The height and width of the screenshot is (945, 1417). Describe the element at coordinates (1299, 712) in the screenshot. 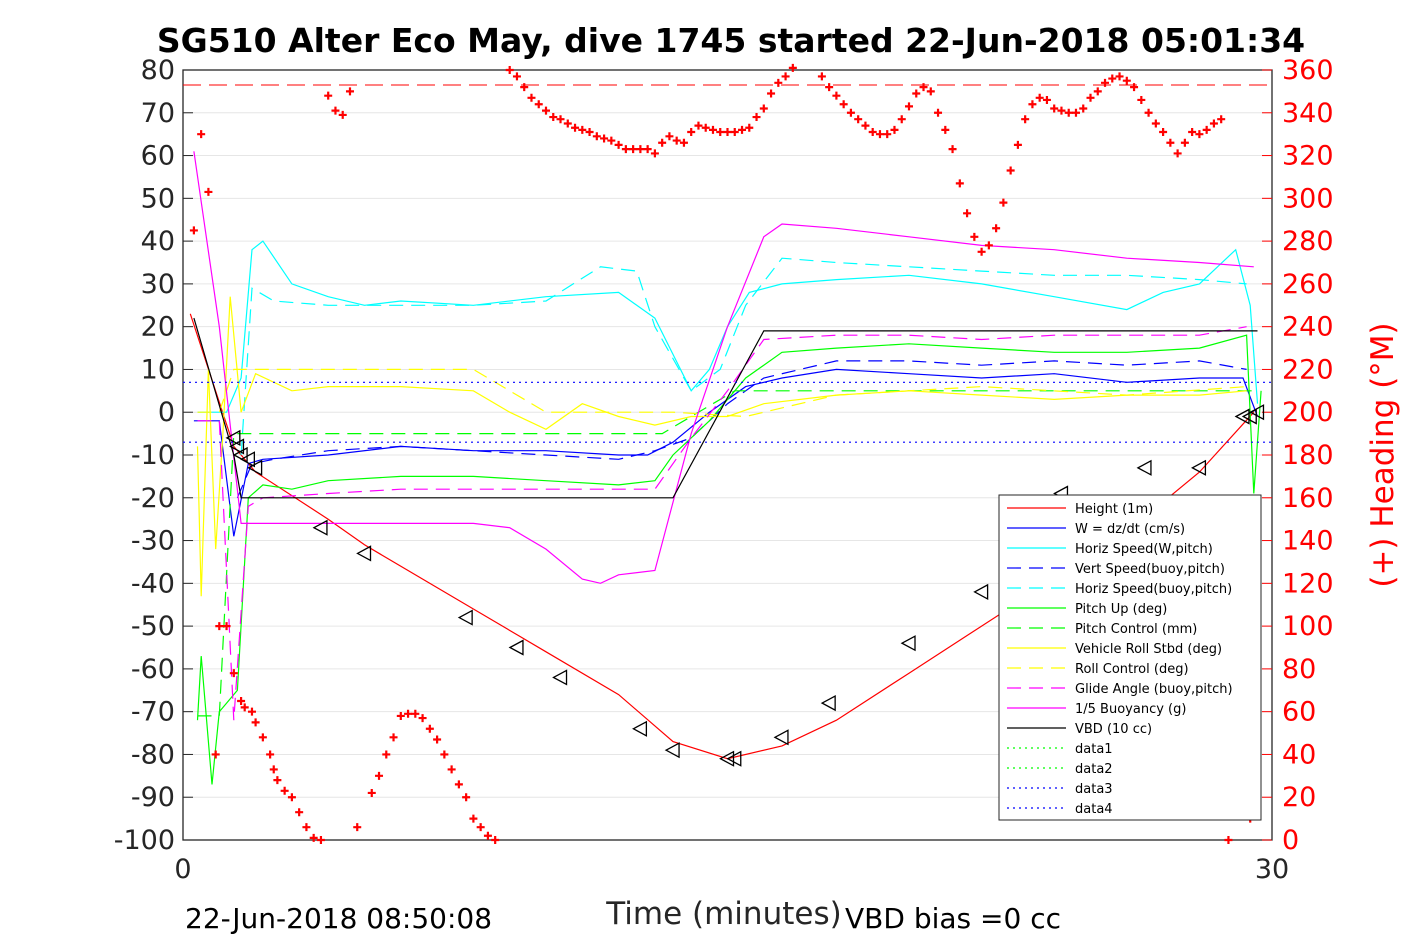

I see `right-tick-label: 60` at that location.